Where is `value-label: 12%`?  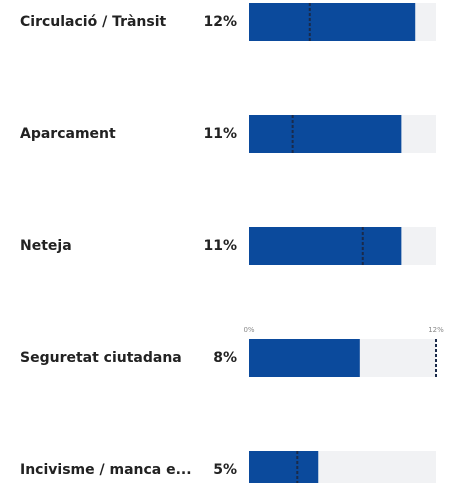 value-label: 12% is located at coordinates (220, 22).